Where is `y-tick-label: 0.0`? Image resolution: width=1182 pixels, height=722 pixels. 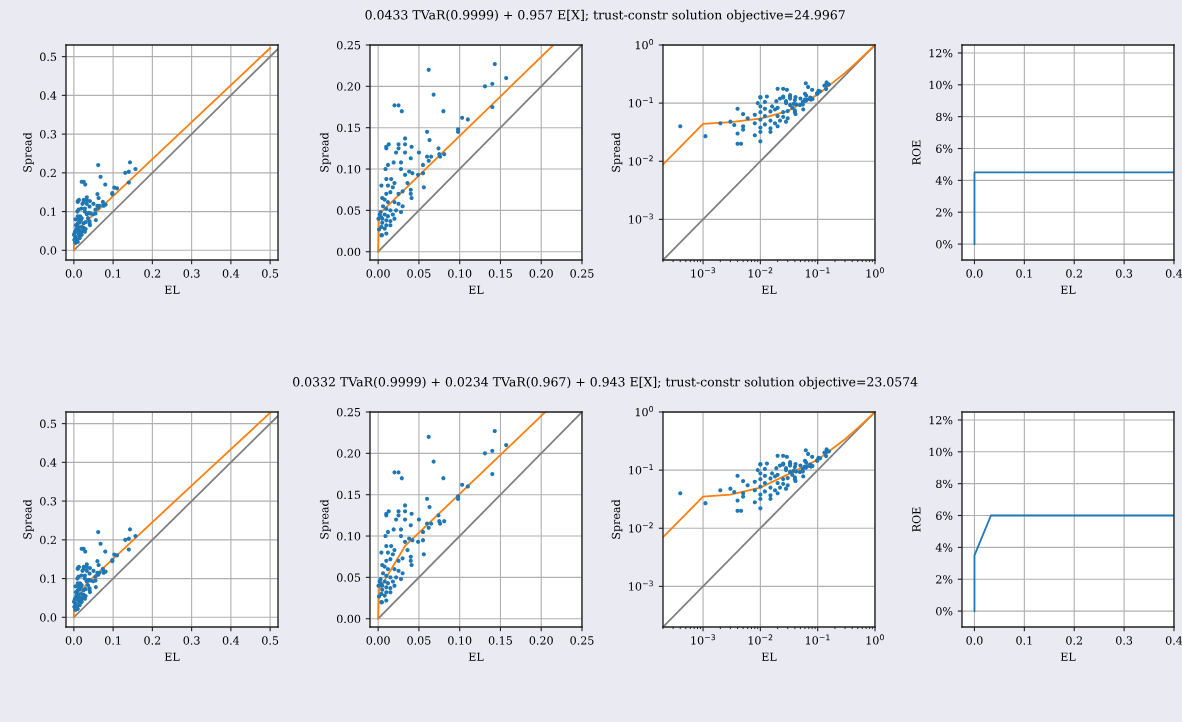
y-tick-label: 0.0 is located at coordinates (48, 617).